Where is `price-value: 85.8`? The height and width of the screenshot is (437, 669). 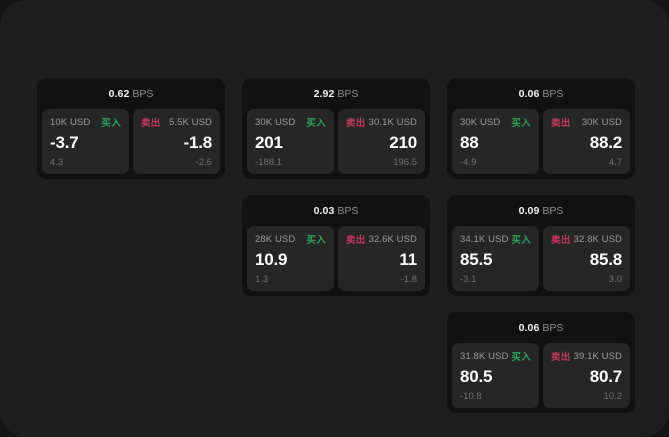
price-value: 85.8 is located at coordinates (605, 259).